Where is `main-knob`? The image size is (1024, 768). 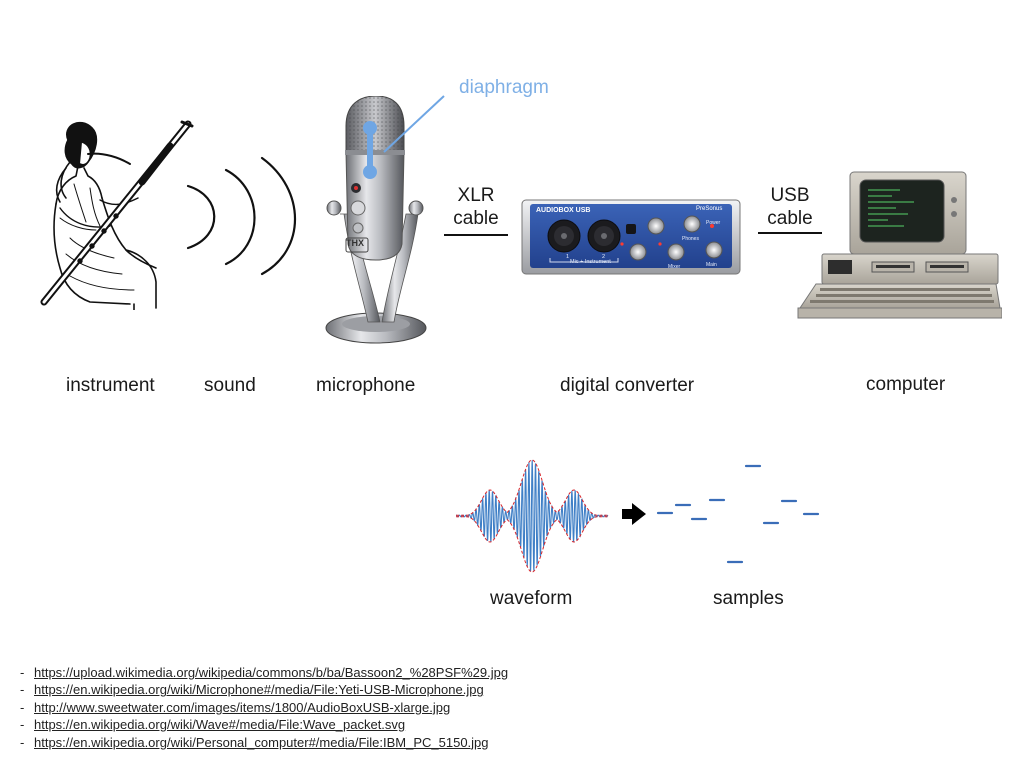 main-knob is located at coordinates (714, 250).